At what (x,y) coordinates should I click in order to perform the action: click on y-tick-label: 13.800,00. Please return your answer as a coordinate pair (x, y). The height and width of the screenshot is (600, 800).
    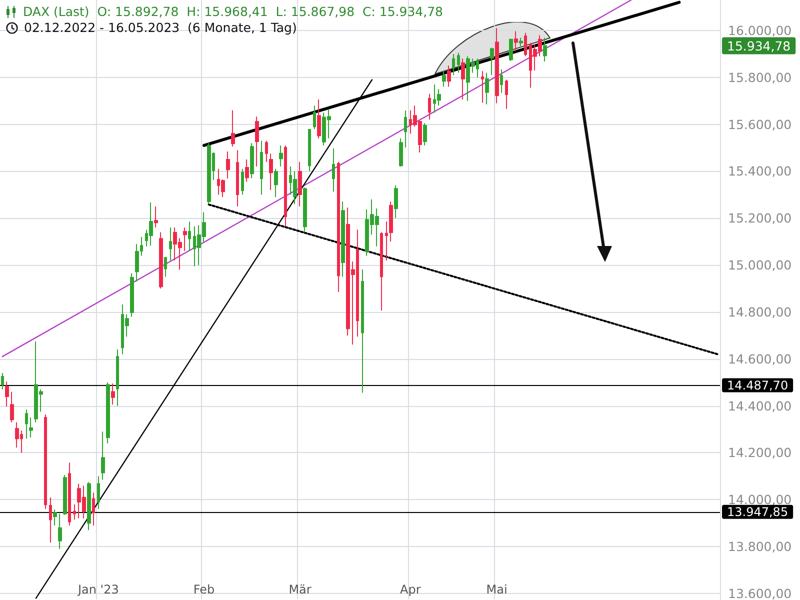
    Looking at the image, I should click on (760, 546).